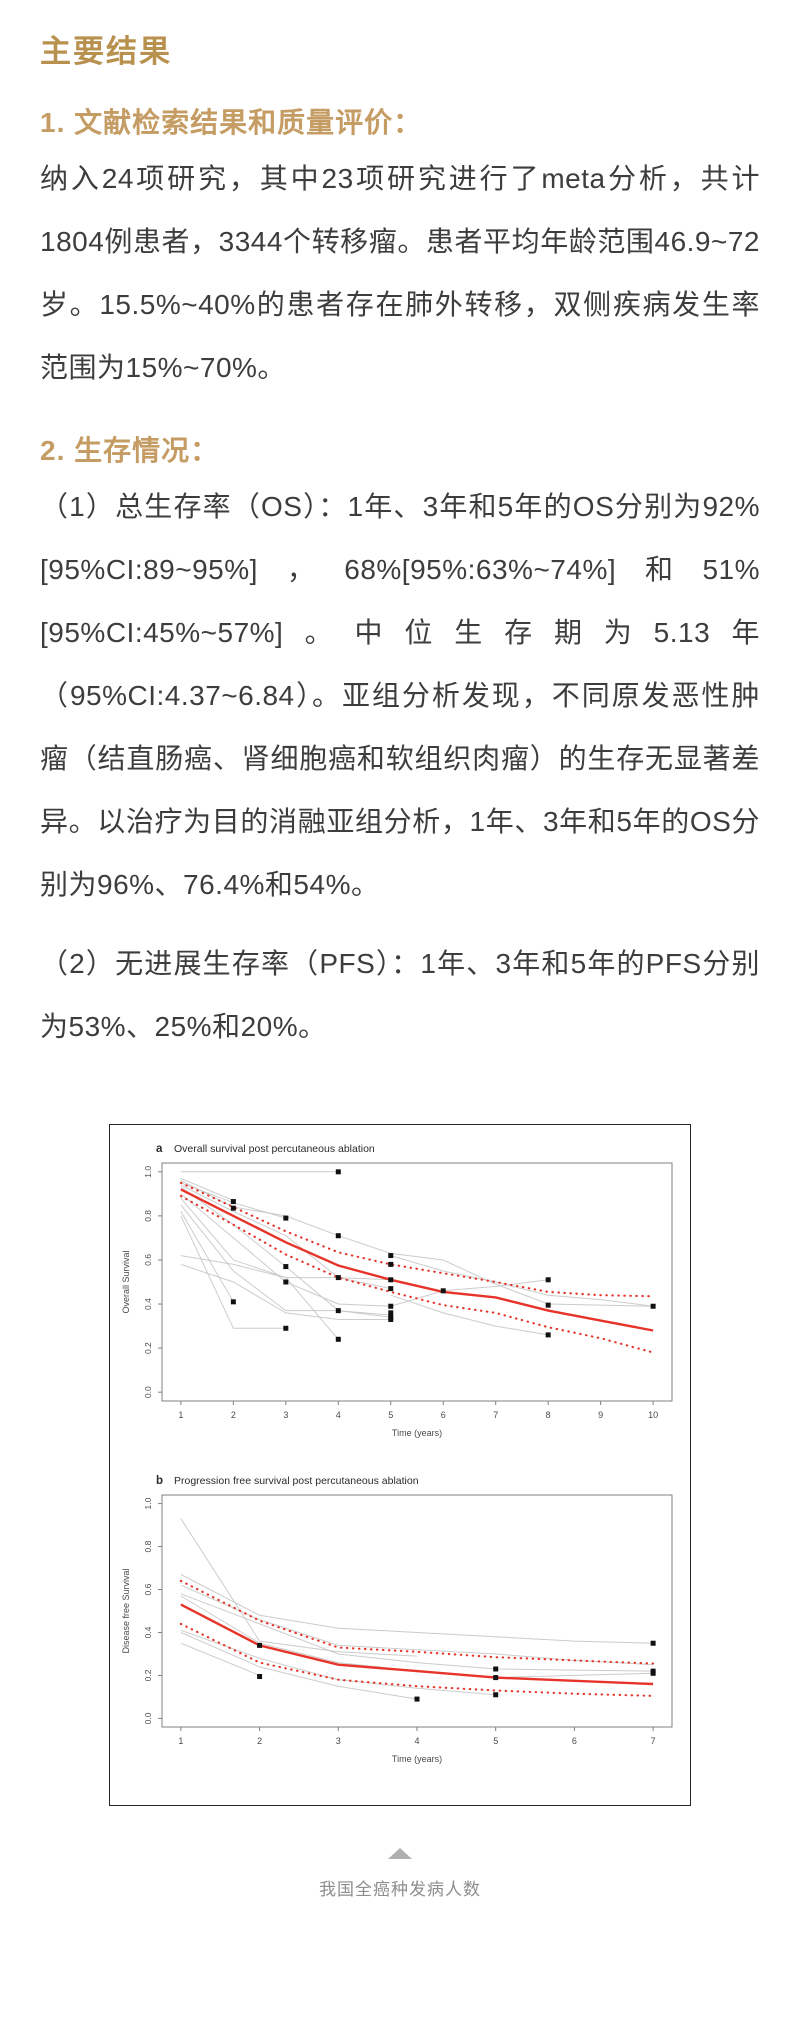 The height and width of the screenshot is (2040, 800). I want to click on section-heading-literature: 1. 文献检索结果和质量评价：, so click(231, 122).